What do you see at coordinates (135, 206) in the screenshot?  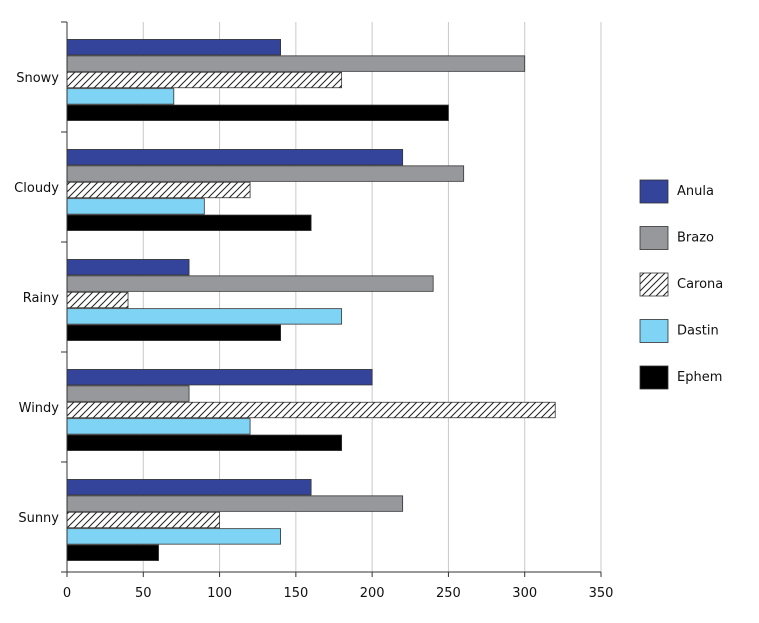 I see `bar-cloudy-dastin` at bounding box center [135, 206].